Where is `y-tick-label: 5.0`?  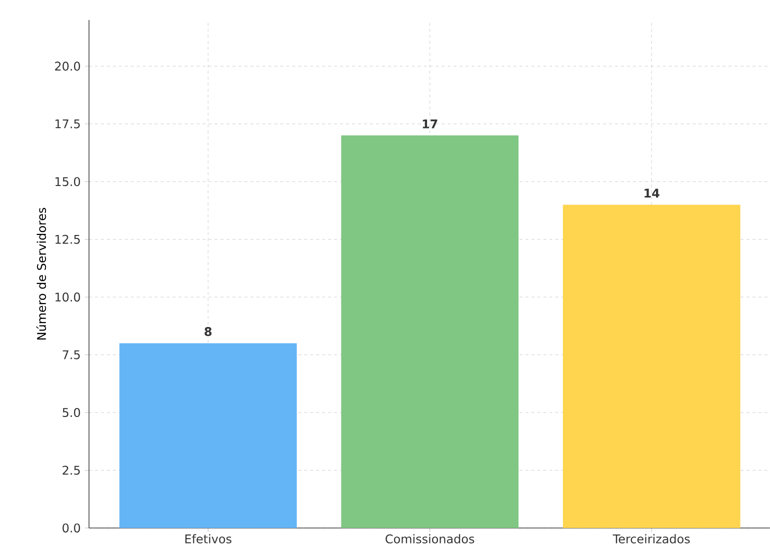 y-tick-label: 5.0 is located at coordinates (71, 413).